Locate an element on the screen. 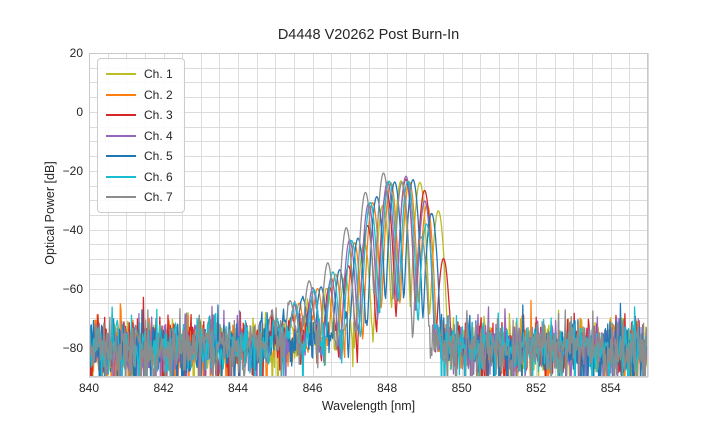  x-tick-label: 840 is located at coordinates (89, 388).